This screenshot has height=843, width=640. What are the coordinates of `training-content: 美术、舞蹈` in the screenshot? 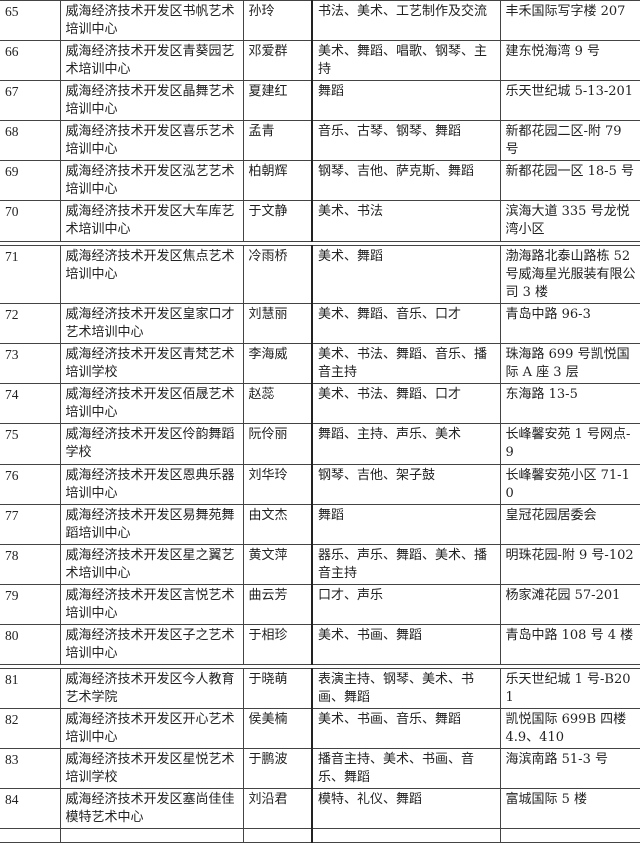 It's located at (406, 274).